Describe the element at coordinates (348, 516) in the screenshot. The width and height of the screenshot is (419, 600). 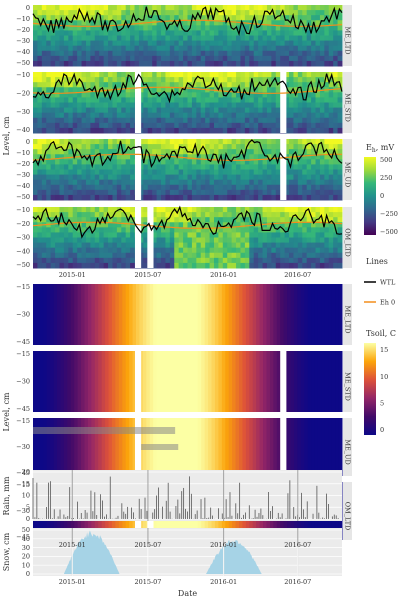
I see `tsoil-om_ltd-strip-label: OM_LTD` at that location.